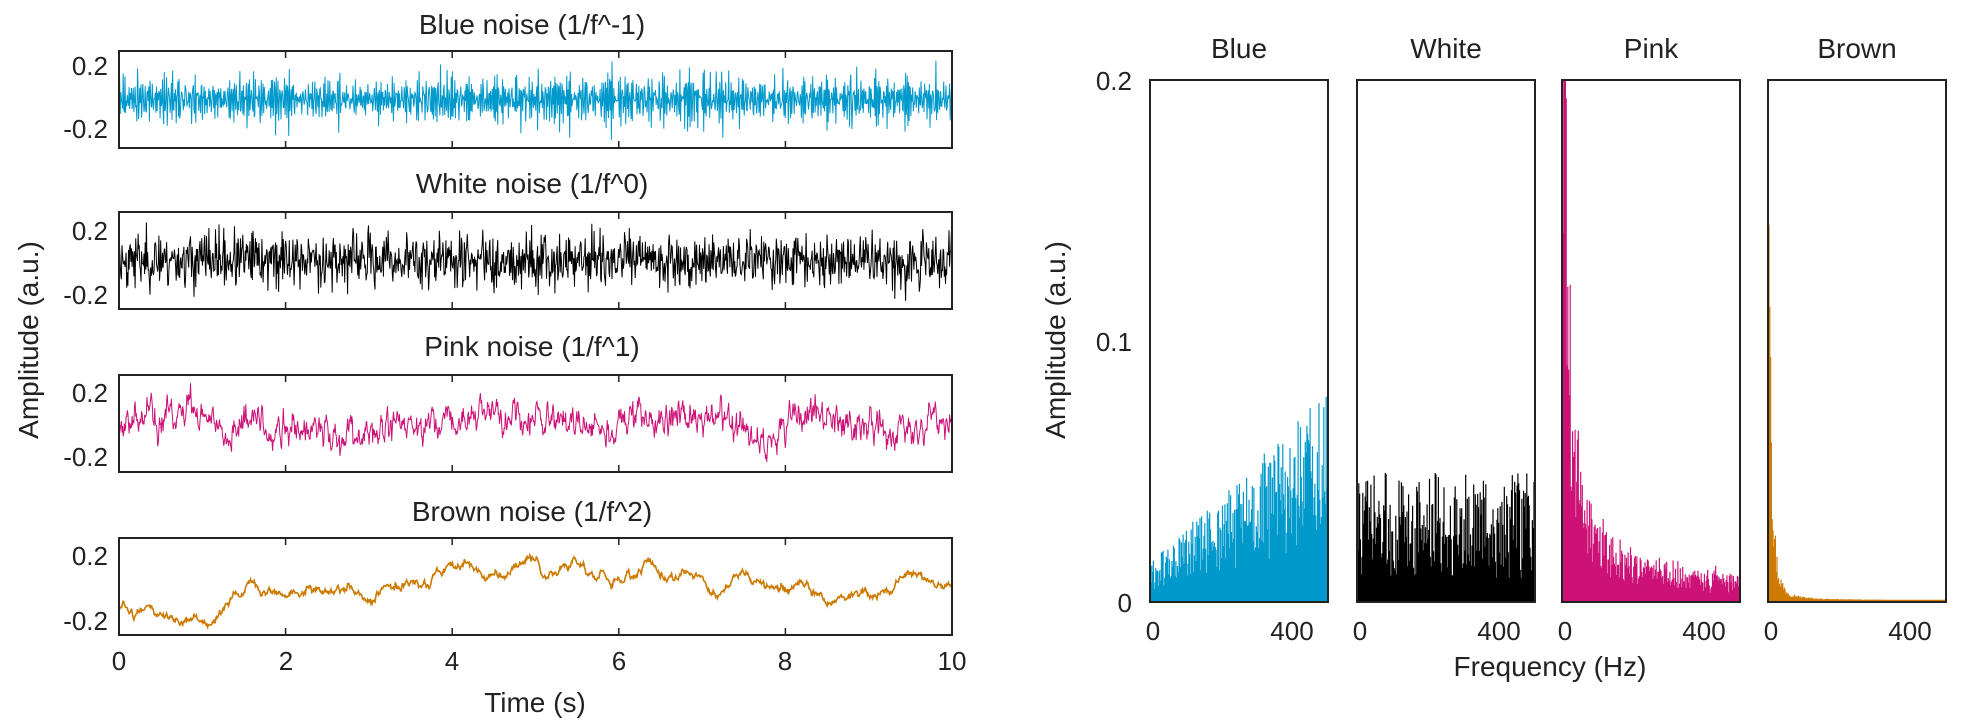 The width and height of the screenshot is (1969, 724). I want to click on white-spectrum-bars-group, so click(1446, 537).